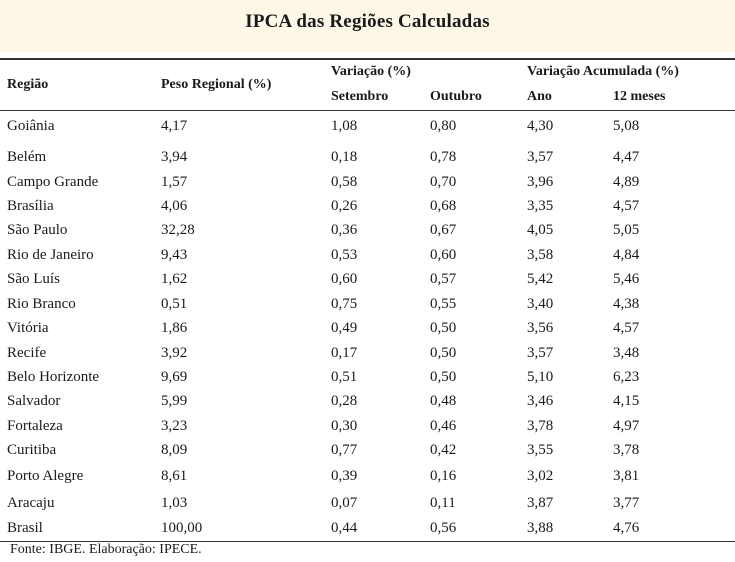 The height and width of the screenshot is (562, 735). I want to click on cell-setembro: 0,51, so click(344, 377).